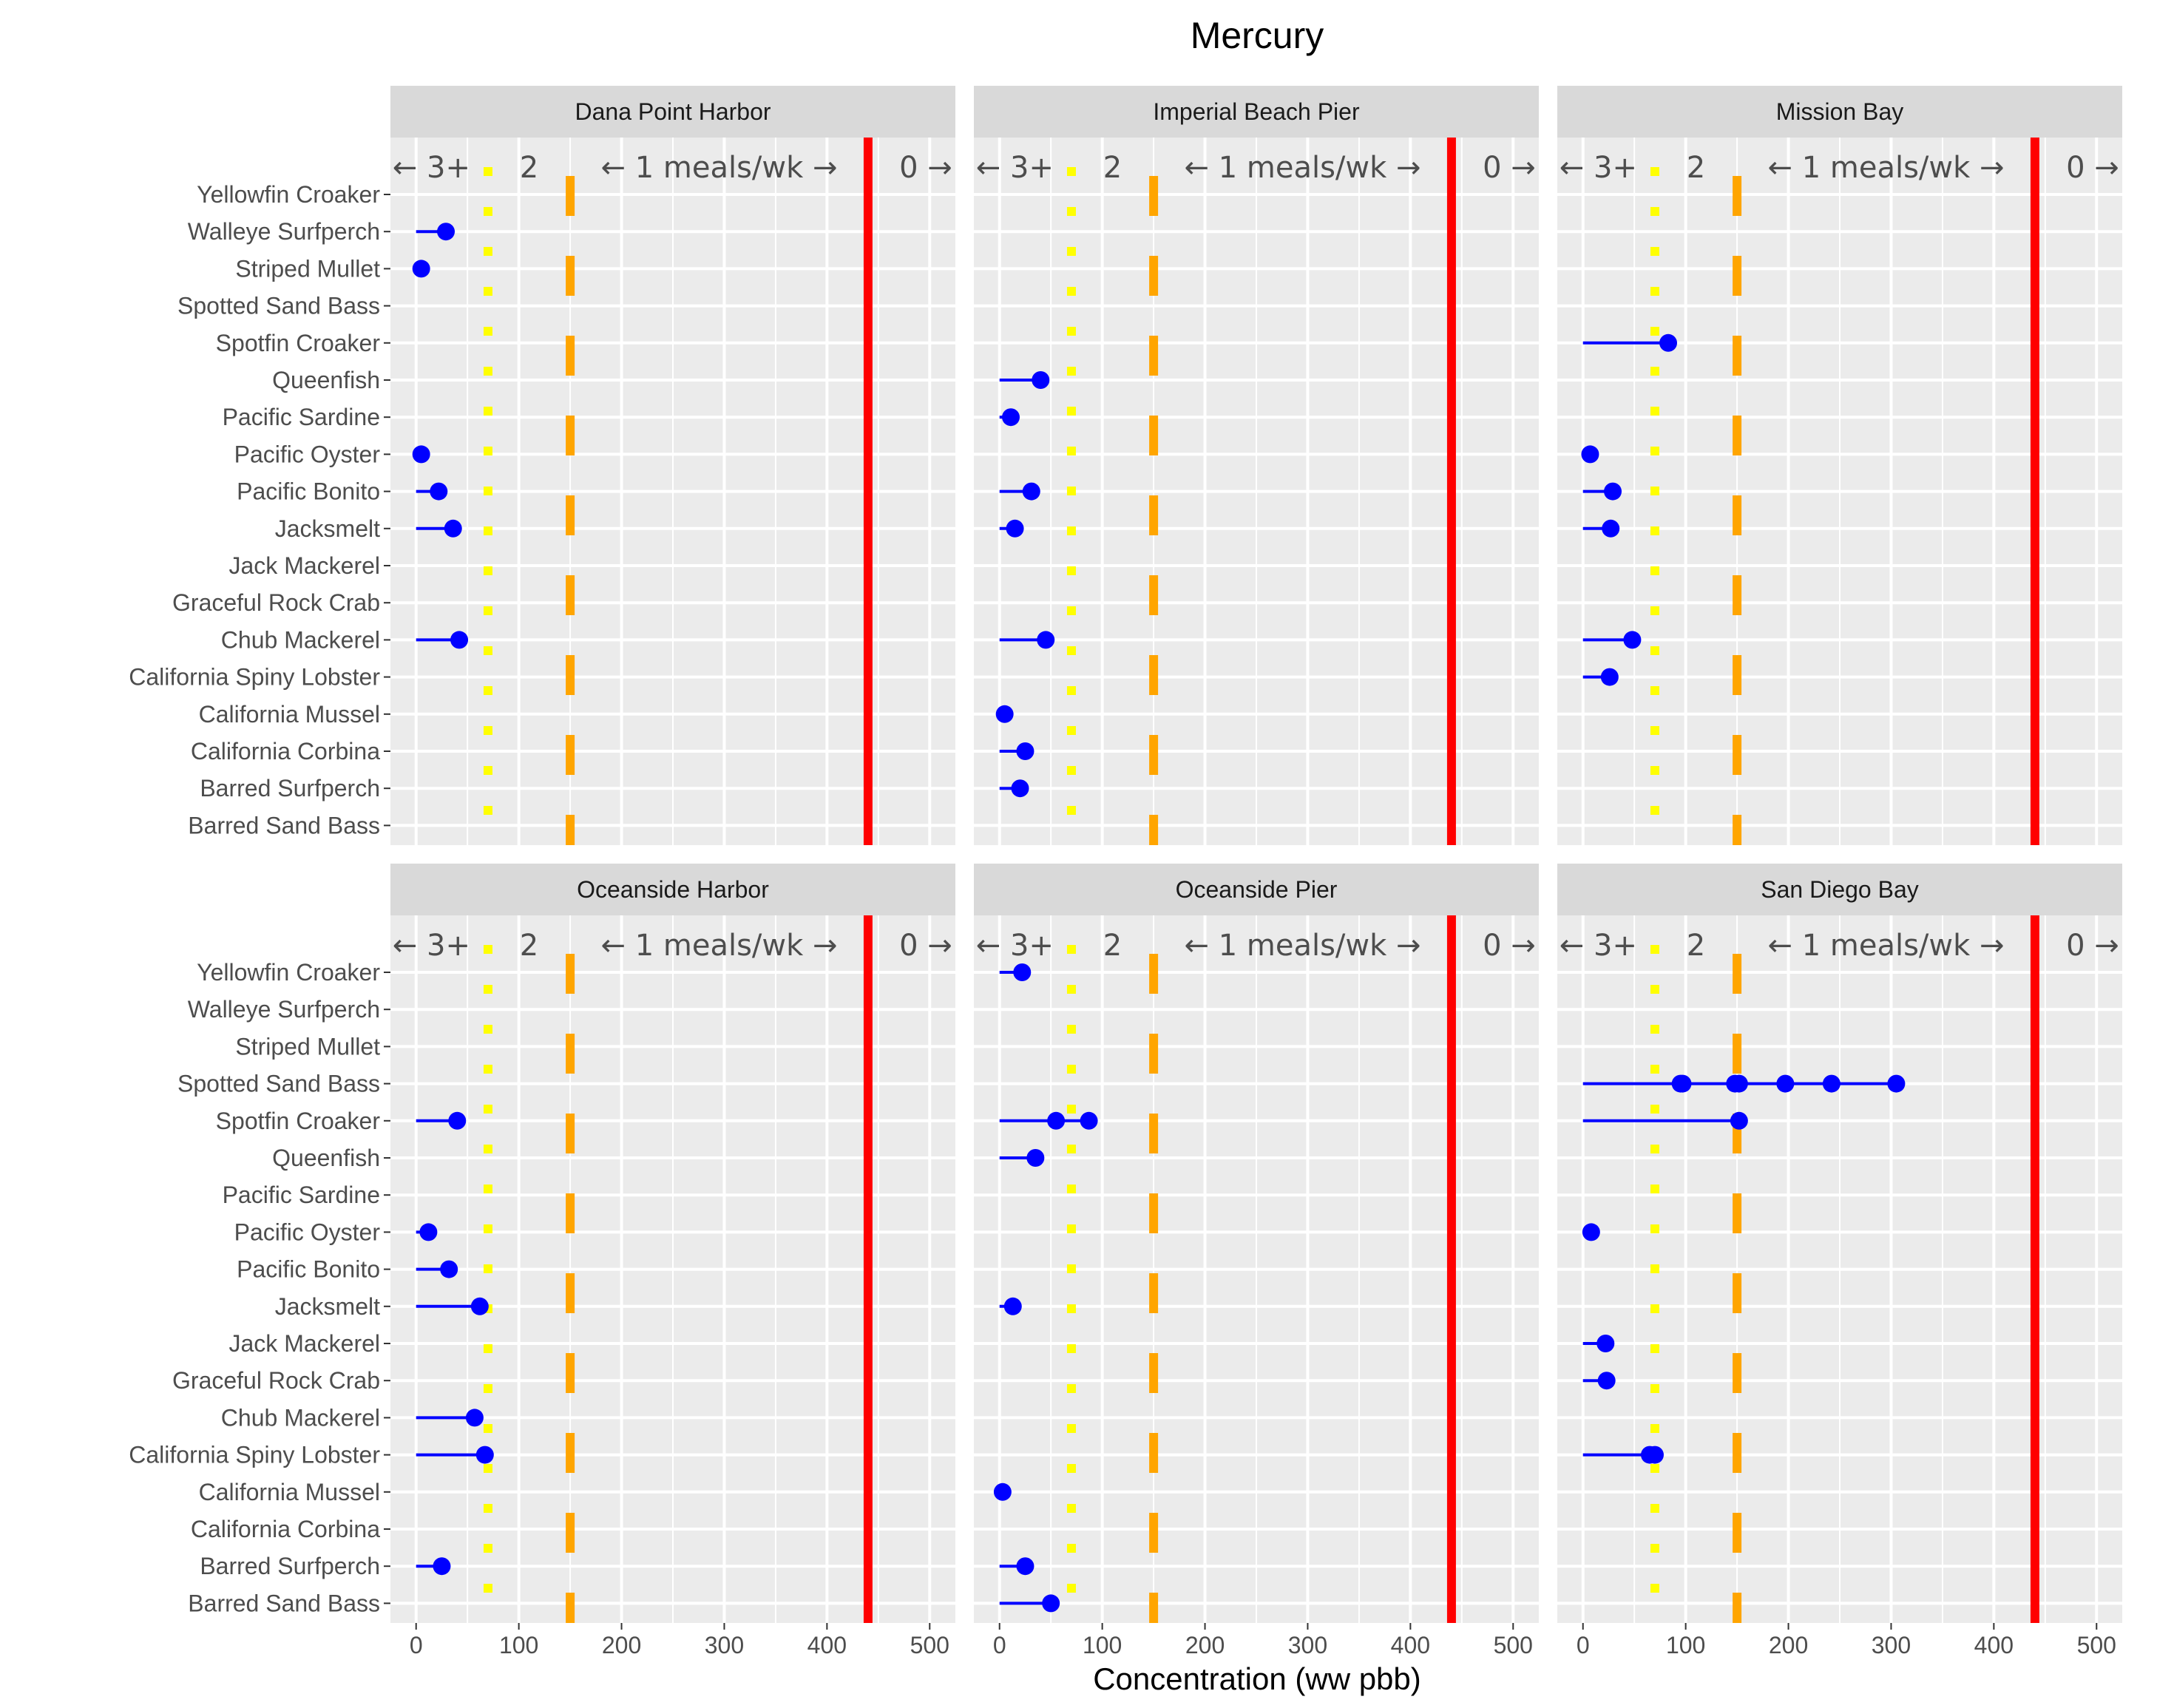  I want to click on panel-mission-bay: Mission Bay ← 3+ 2 ← 1 meals/wk → 0 →, so click(1839, 465).